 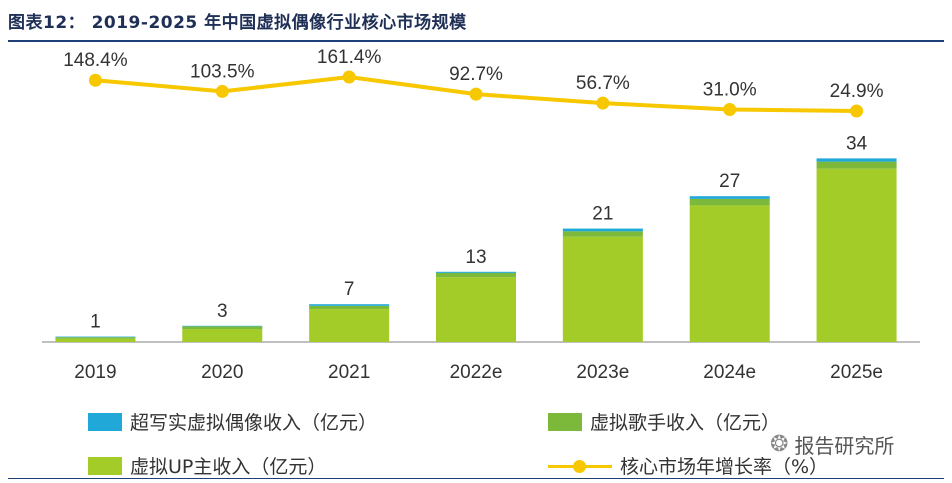 I want to click on legend-realistic: 超写实虚拟偶像收入（亿元）, so click(x=232, y=421).